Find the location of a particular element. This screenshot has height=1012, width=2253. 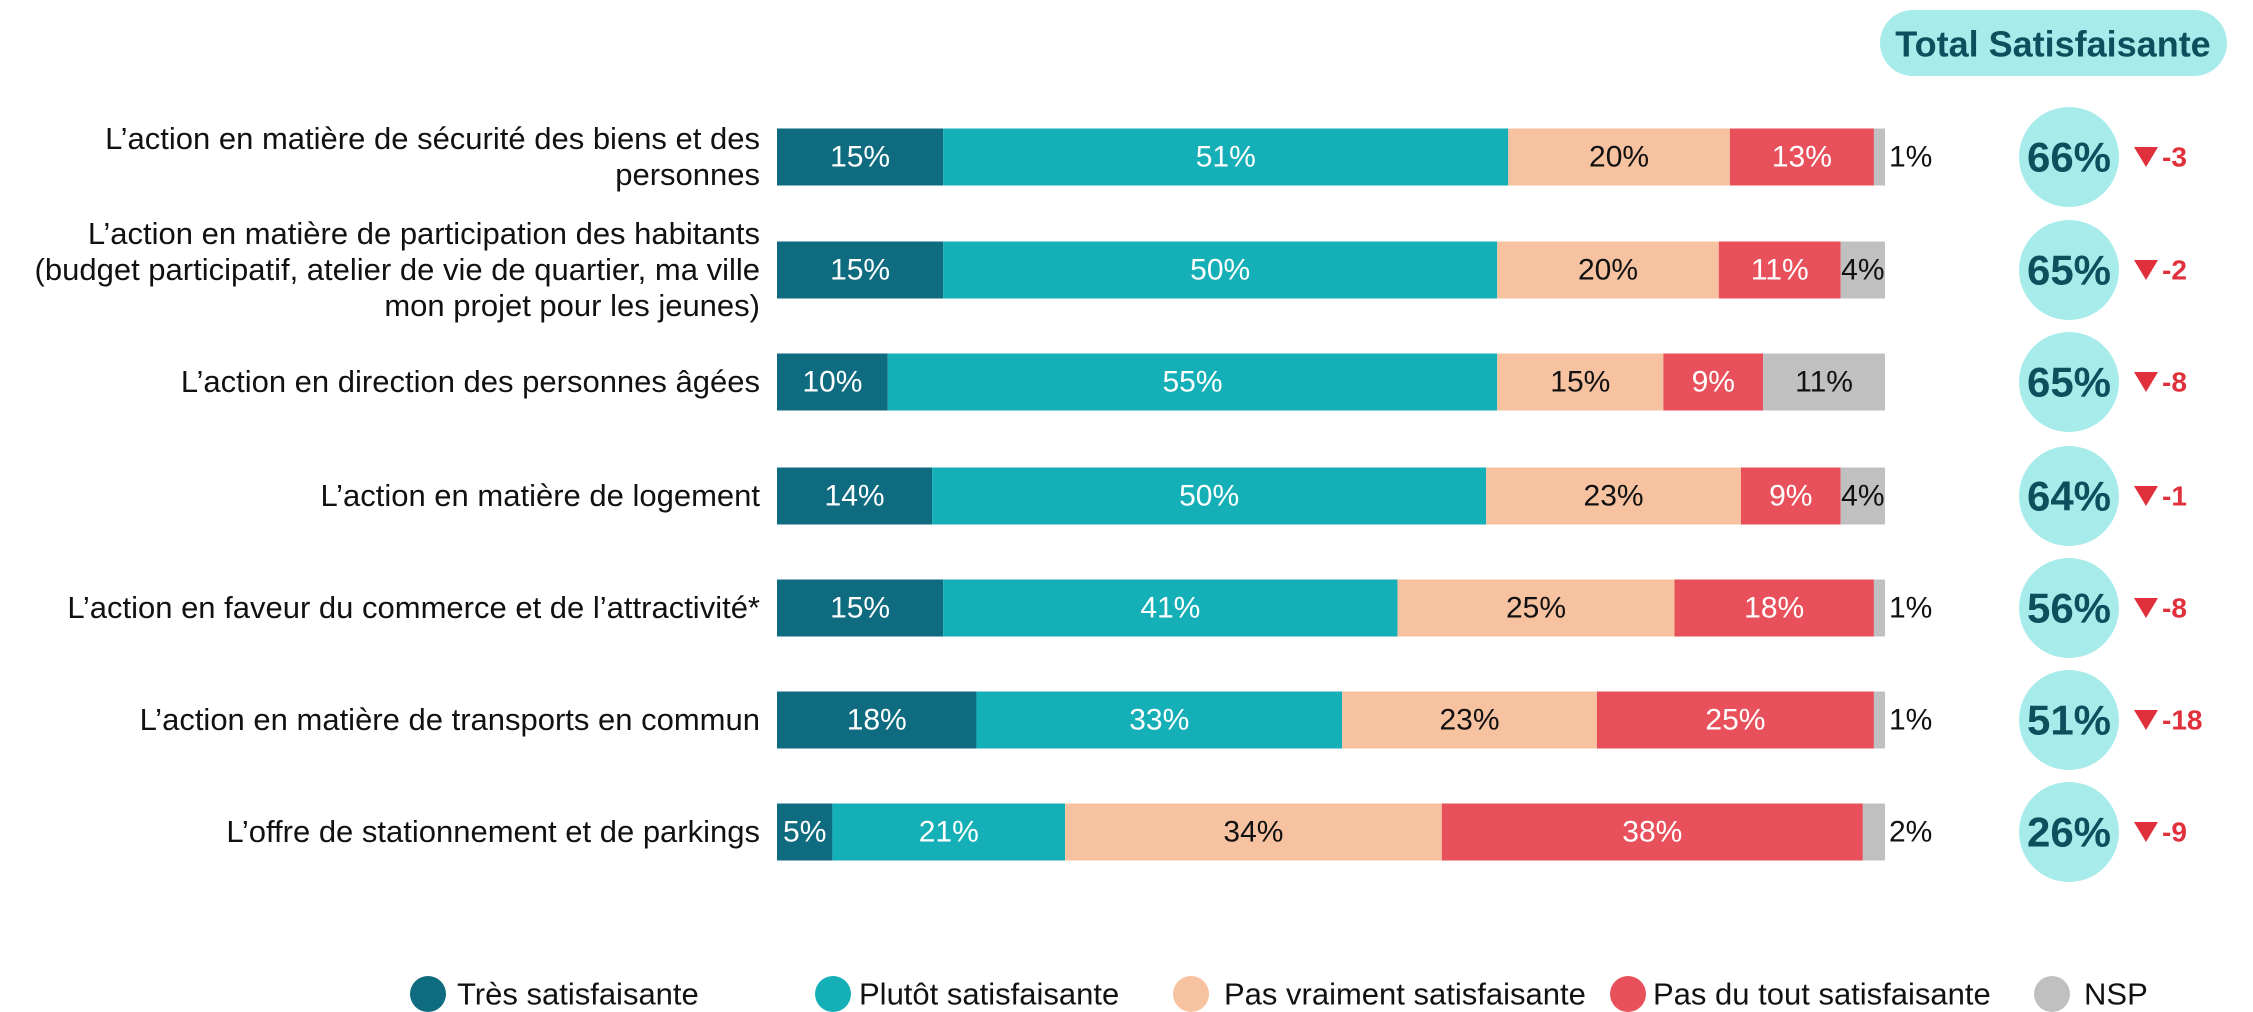

total-label: 66% is located at coordinates (2069, 157).